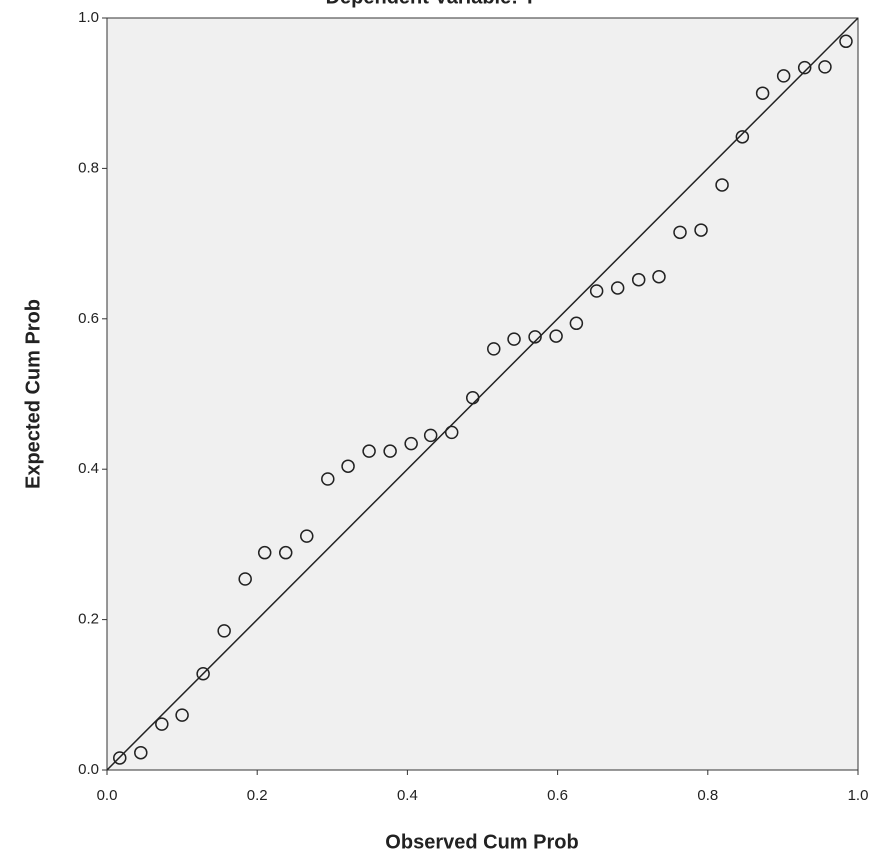 The height and width of the screenshot is (862, 882). I want to click on x-axis-label: Observed Cum Prob, so click(481, 842).